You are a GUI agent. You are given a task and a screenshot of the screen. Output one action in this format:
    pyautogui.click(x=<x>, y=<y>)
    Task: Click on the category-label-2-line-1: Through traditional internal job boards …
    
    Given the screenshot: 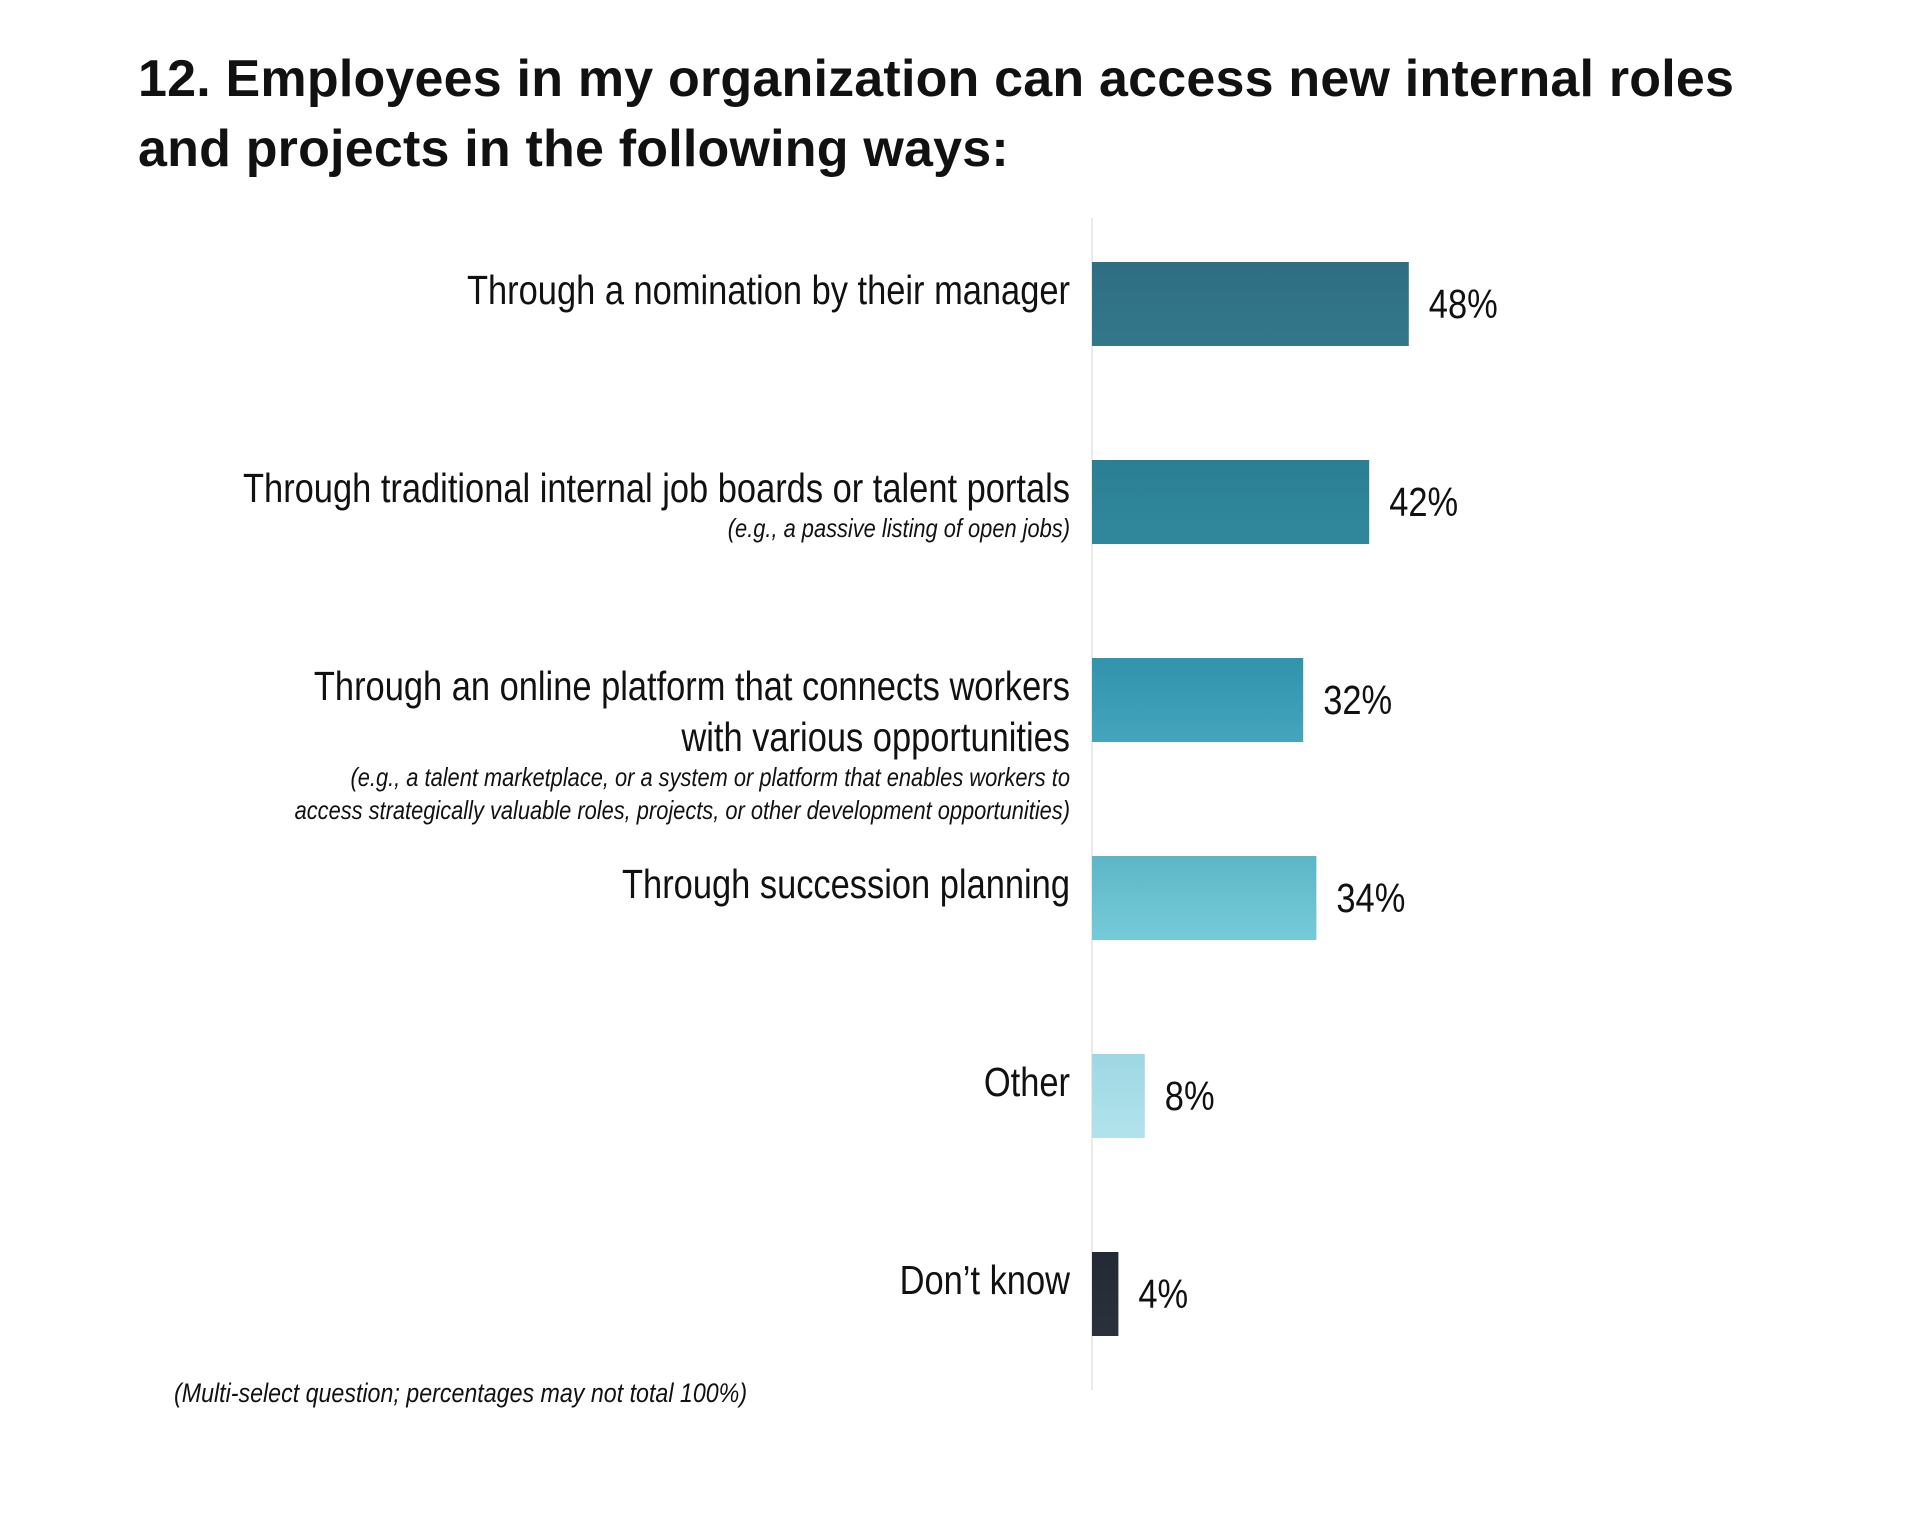 What is the action you would take?
    pyautogui.click(x=656, y=488)
    